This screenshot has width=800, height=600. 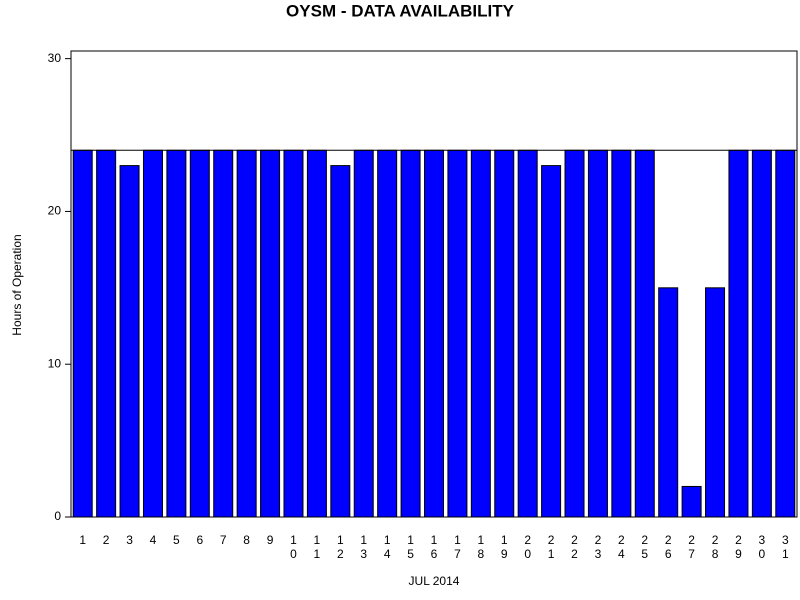 I want to click on x-tick-label: 2, so click(x=106, y=540).